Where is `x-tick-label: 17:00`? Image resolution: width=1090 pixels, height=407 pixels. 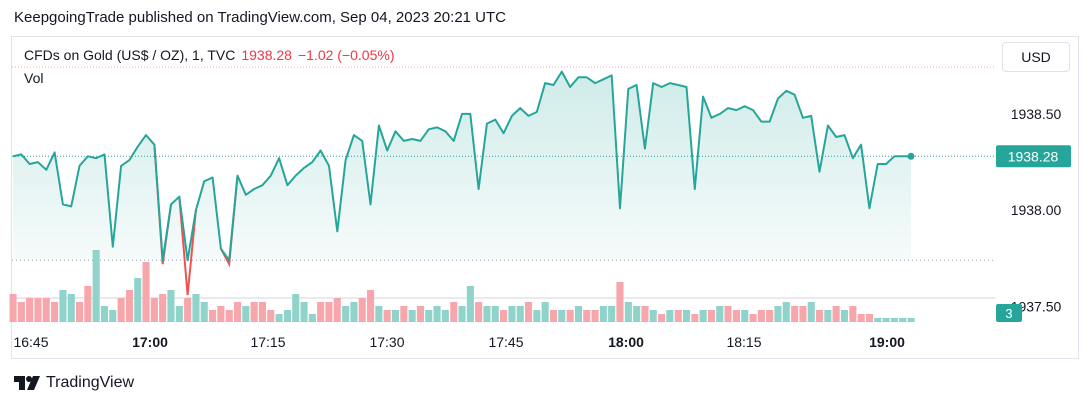 x-tick-label: 17:00 is located at coordinates (150, 342).